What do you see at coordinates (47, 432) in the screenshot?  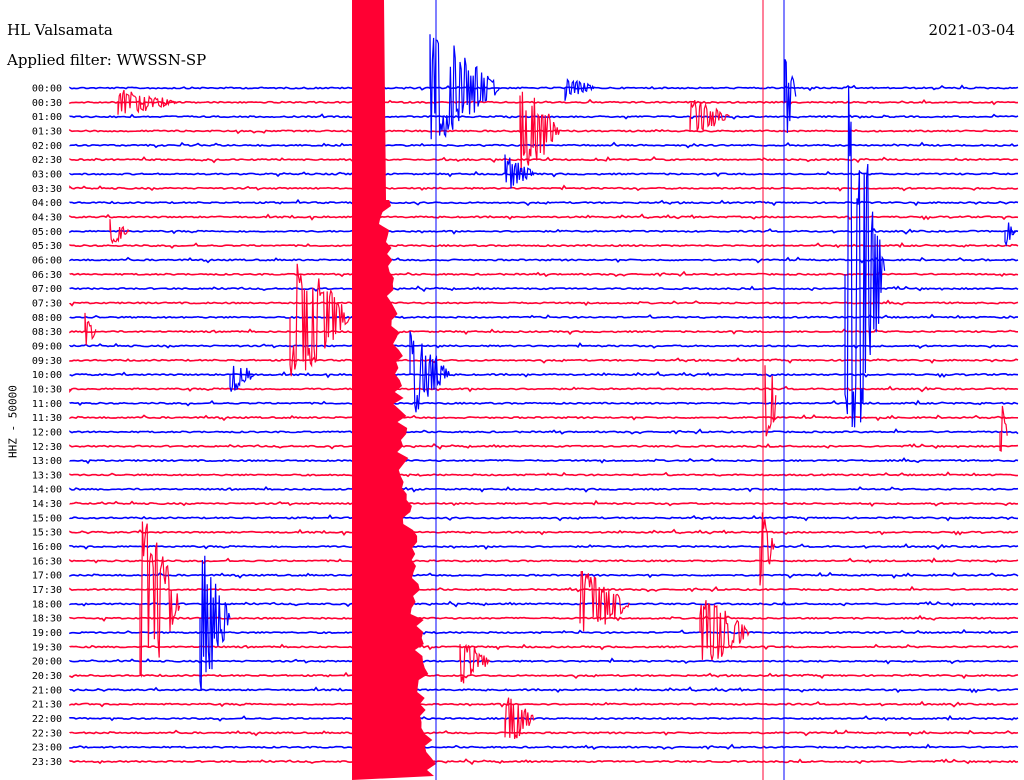 I see `row-label: 12:00` at bounding box center [47, 432].